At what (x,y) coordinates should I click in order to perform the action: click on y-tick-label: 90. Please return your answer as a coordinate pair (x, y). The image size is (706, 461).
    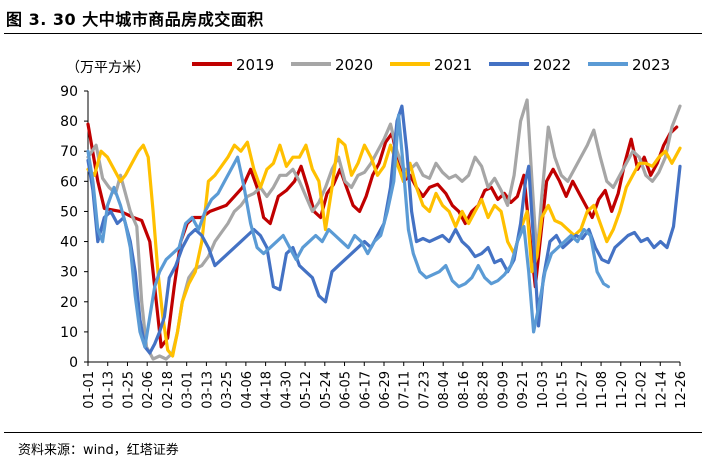
    Looking at the image, I should click on (69, 92).